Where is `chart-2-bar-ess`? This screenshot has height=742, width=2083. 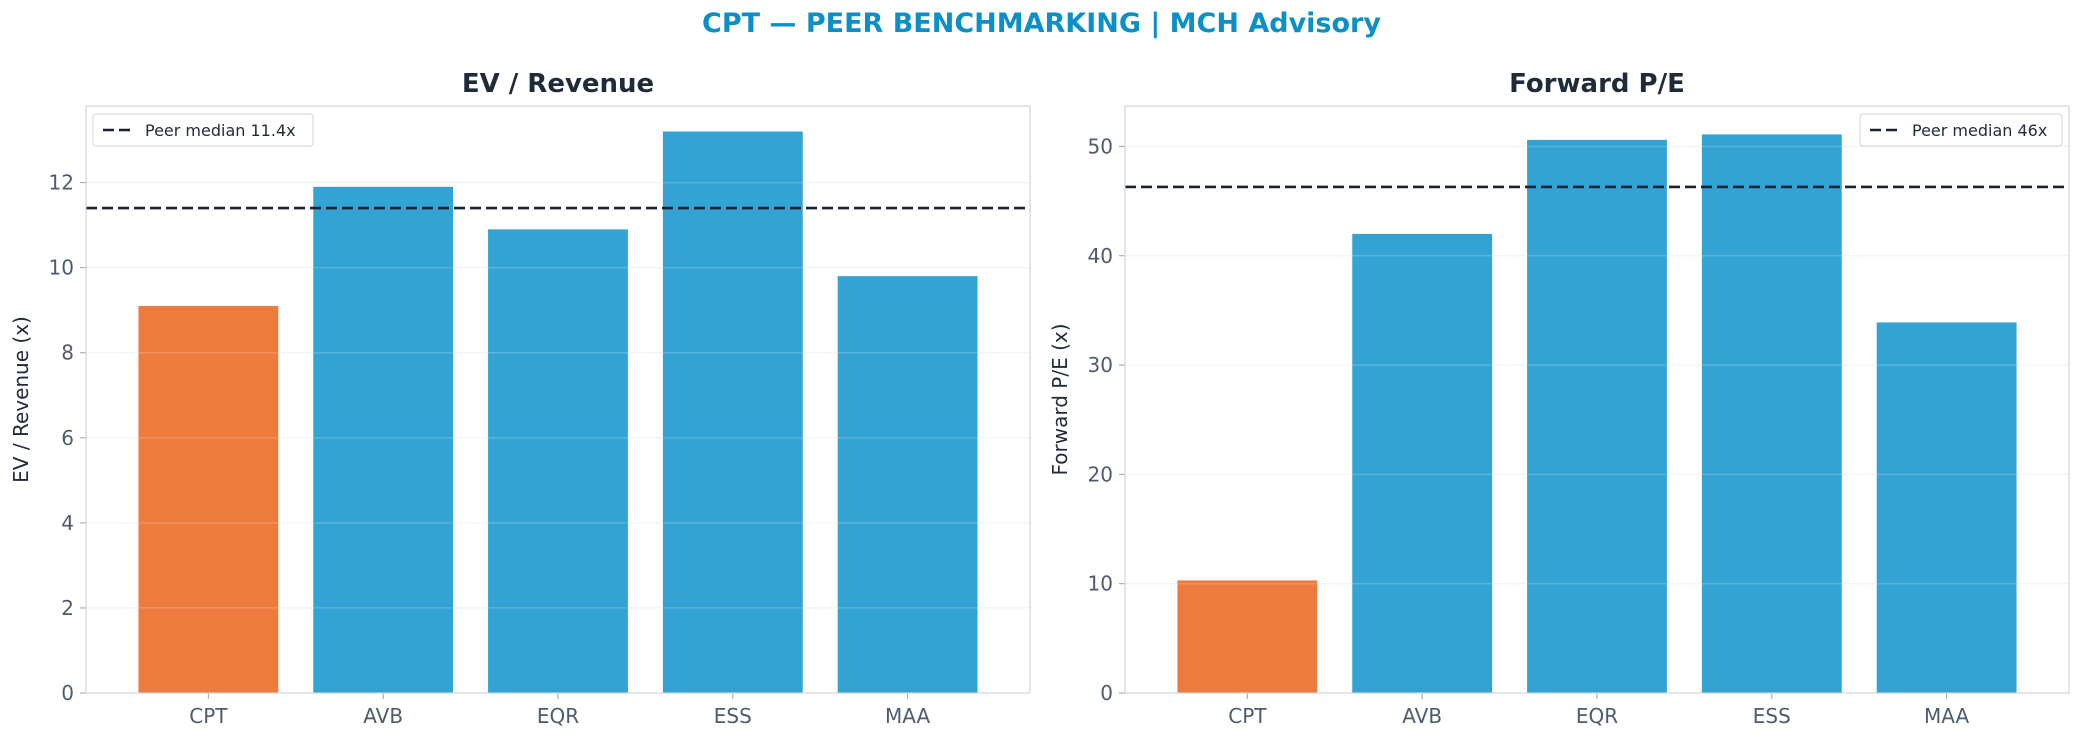 chart-2-bar-ess is located at coordinates (1771, 414).